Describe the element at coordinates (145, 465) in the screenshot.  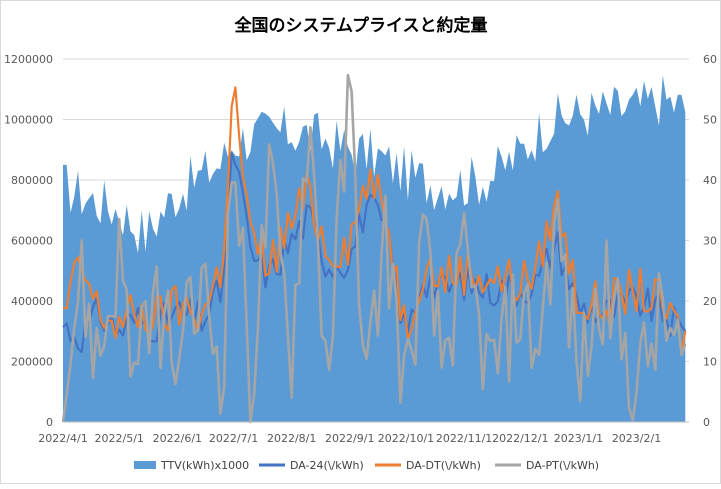
I see `legend-swatch` at that location.